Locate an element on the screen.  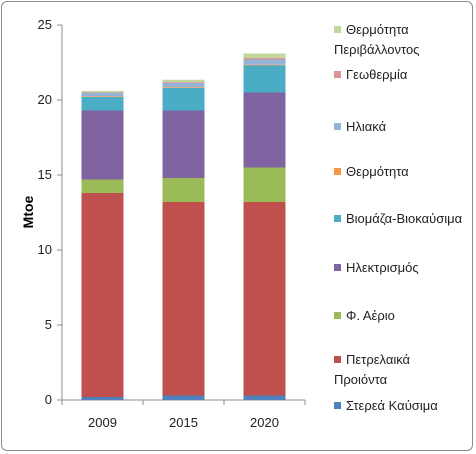
x-ticks: 2009 2015 2020 is located at coordinates (183, 415).